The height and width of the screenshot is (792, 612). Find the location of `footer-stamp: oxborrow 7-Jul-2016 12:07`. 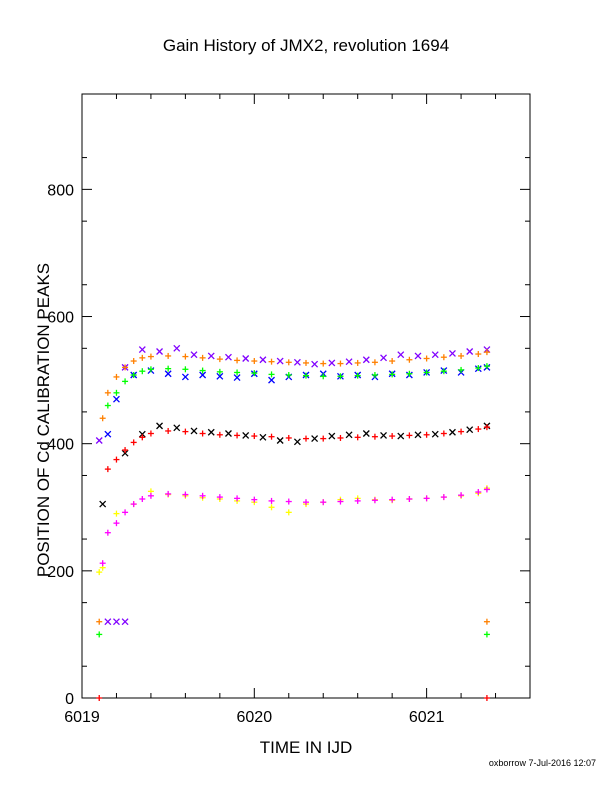

footer-stamp: oxborrow 7-Jul-2016 12:07 is located at coordinates (542, 763).